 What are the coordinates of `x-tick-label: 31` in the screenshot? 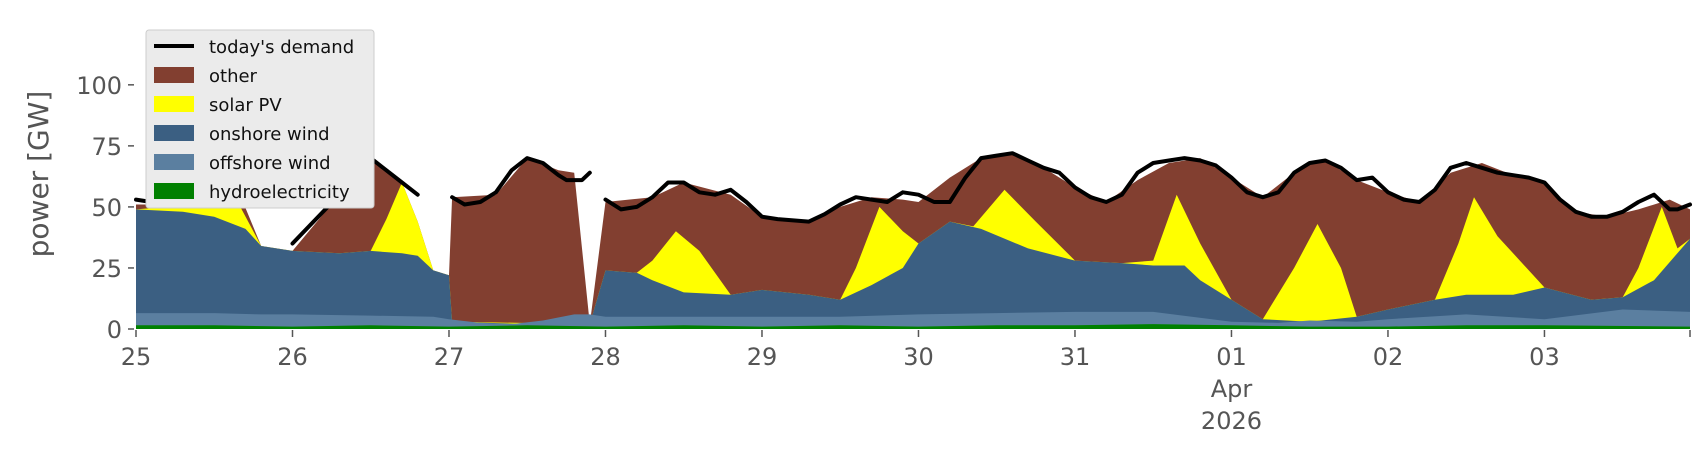 It's located at (1075, 357).